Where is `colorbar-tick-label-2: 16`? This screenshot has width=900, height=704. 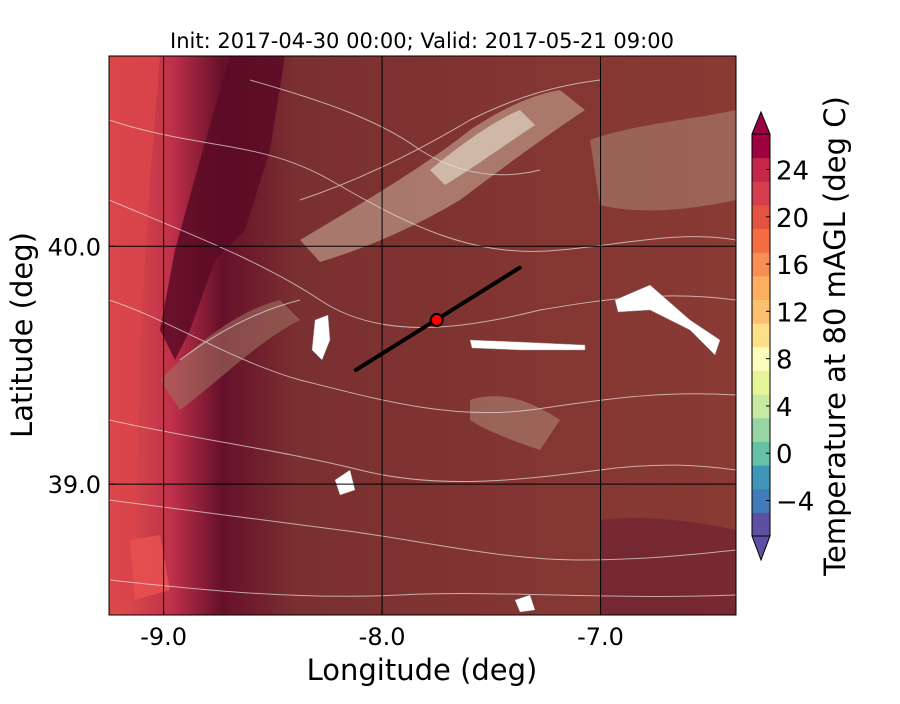 colorbar-tick-label-2: 16 is located at coordinates (792, 266).